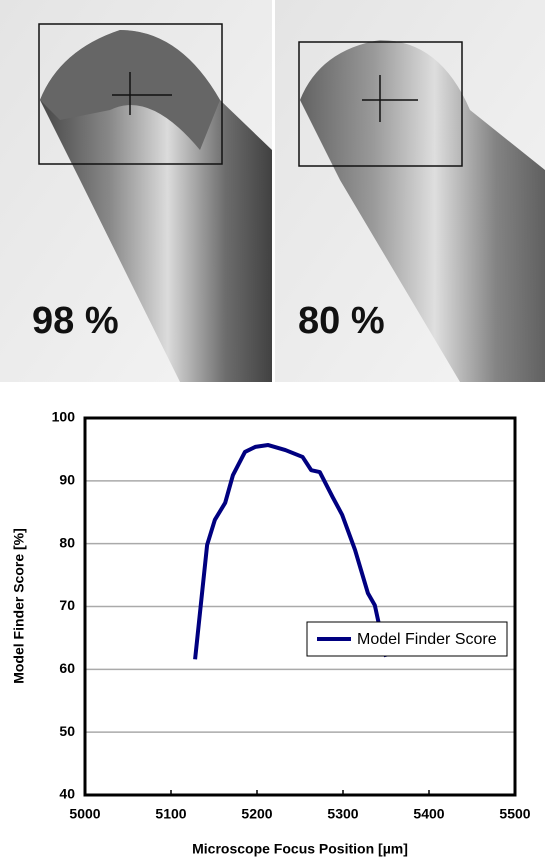  Describe the element at coordinates (300, 849) in the screenshot. I see `x-axis-label: Microscope Focus Position [µm]` at that location.